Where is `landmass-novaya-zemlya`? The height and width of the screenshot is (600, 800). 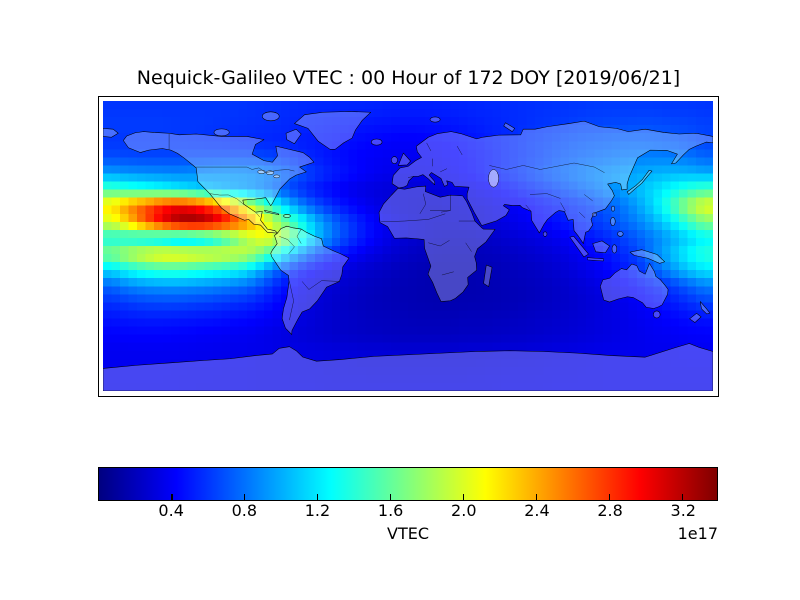
landmass-novaya-zemlya is located at coordinates (509, 127).